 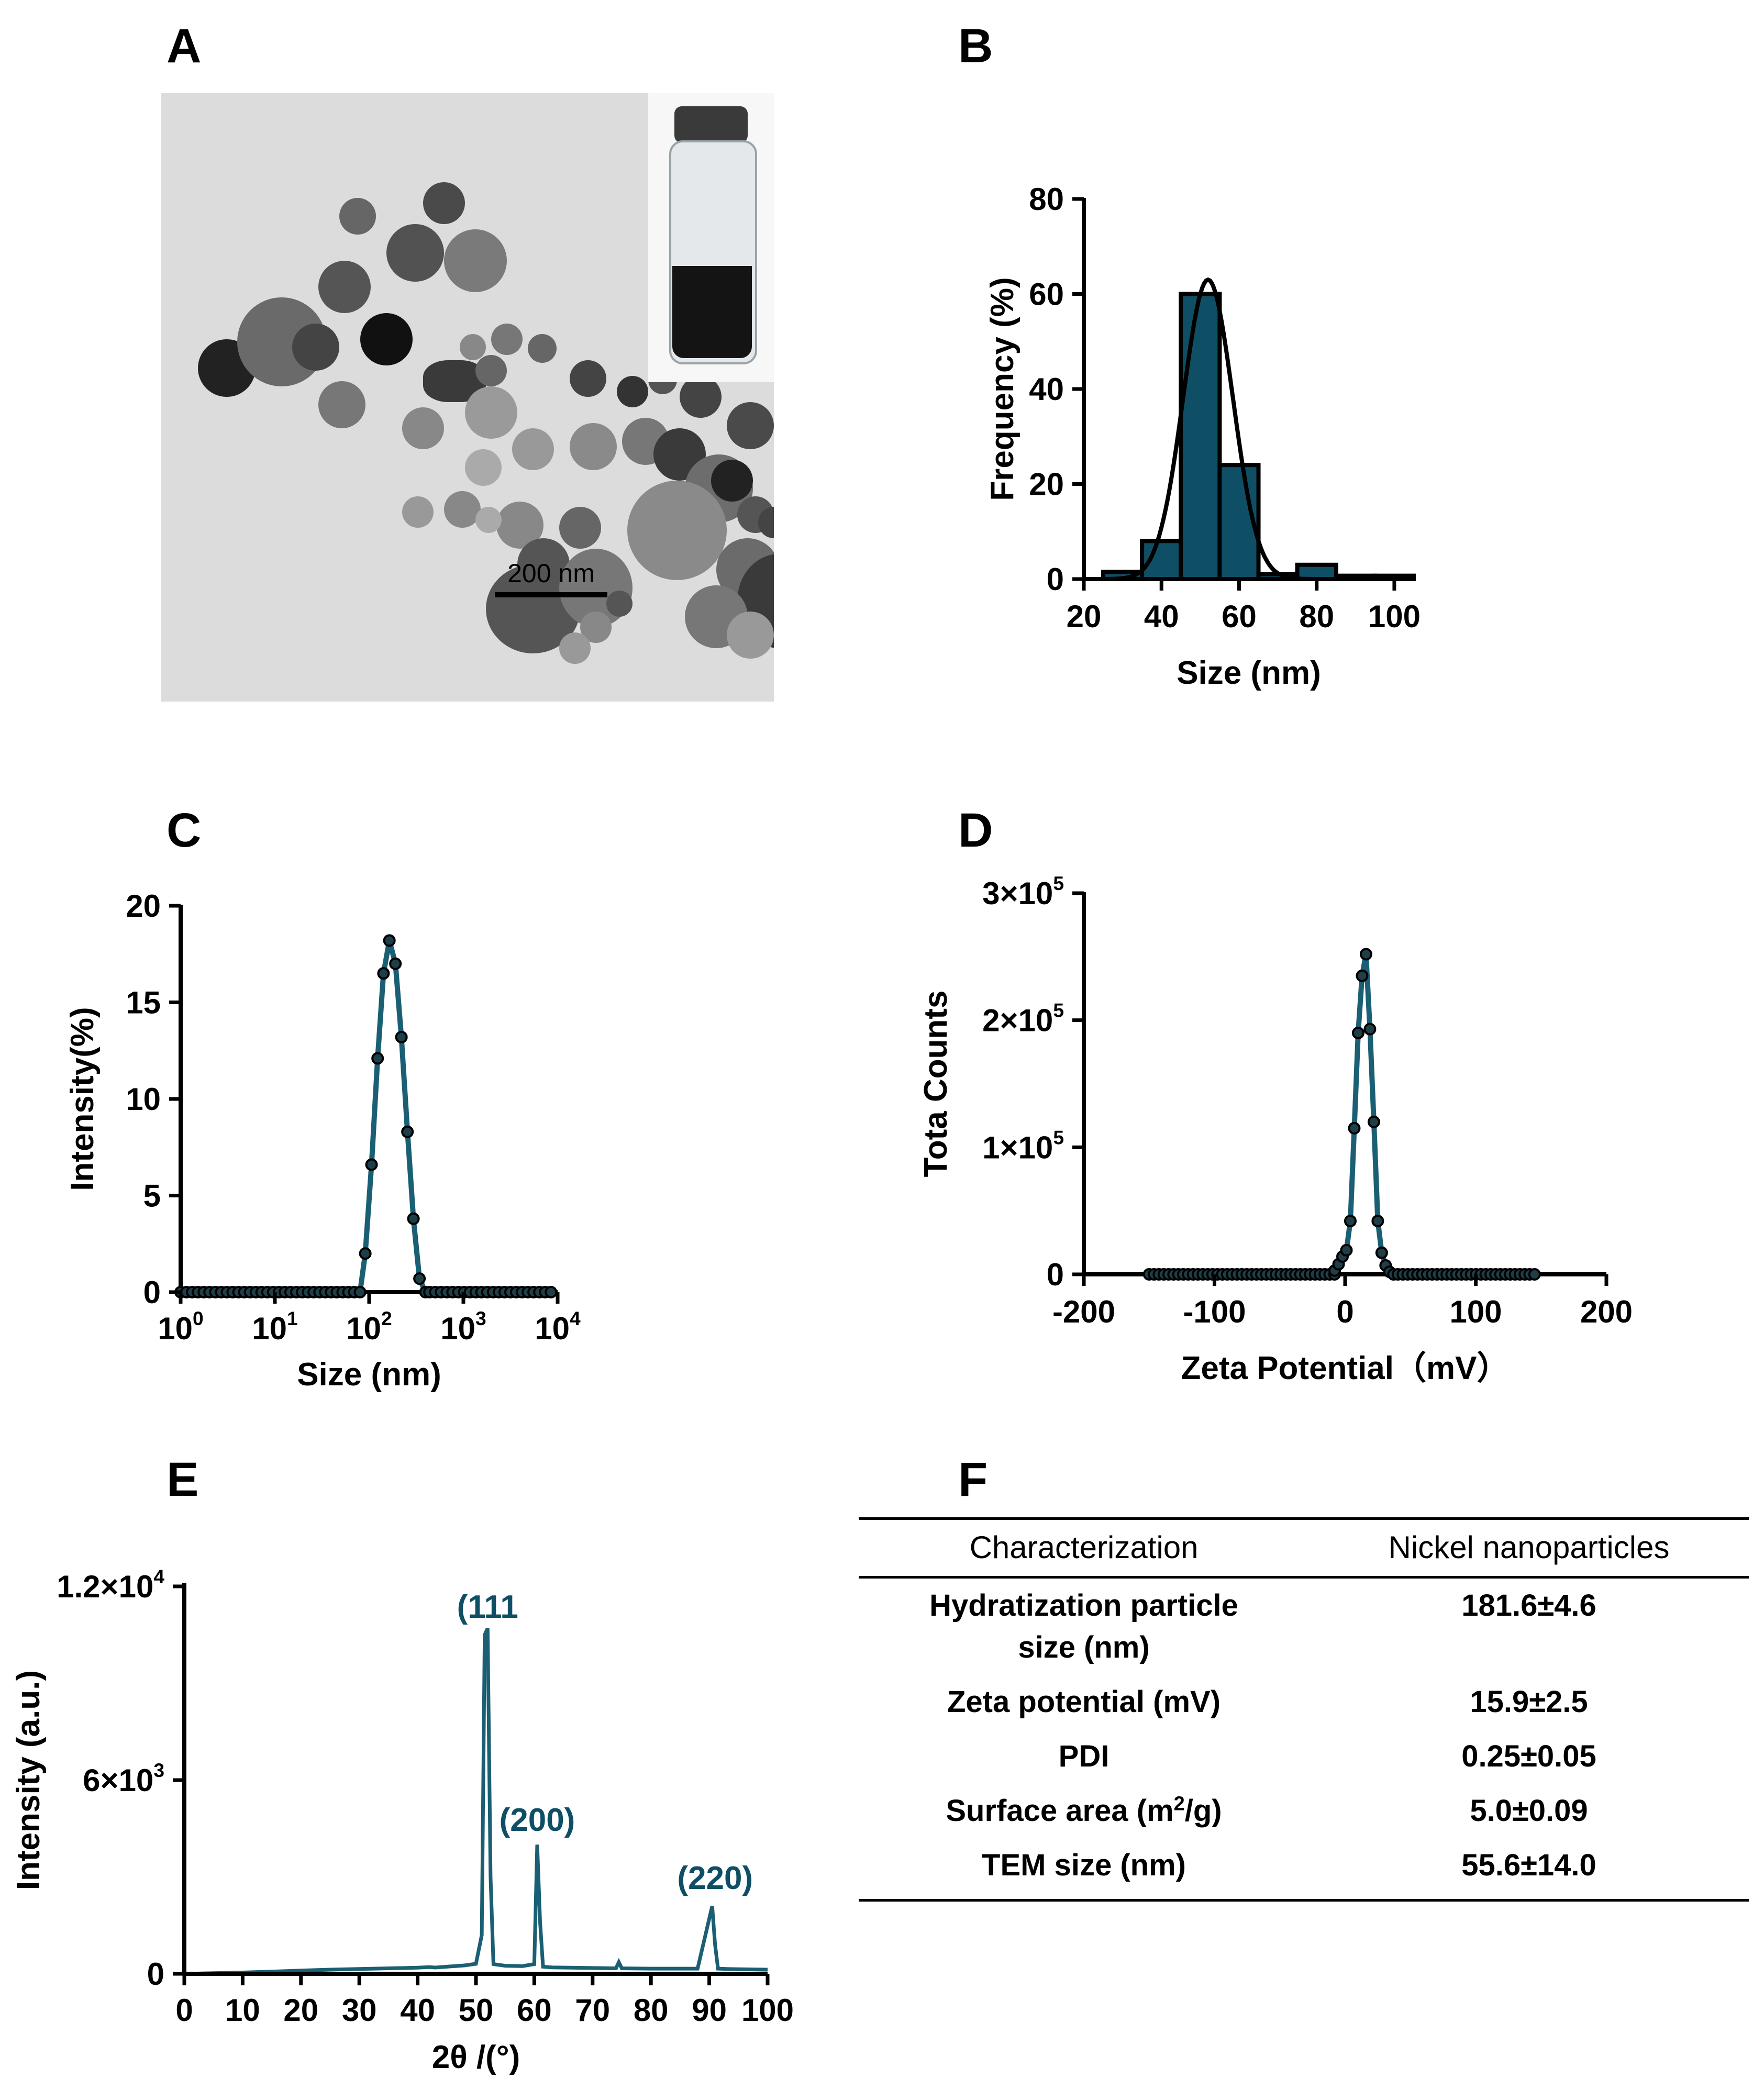 What do you see at coordinates (1023, 1018) in the screenshot?
I see `y-tick-label: 2×10⁵` at bounding box center [1023, 1018].